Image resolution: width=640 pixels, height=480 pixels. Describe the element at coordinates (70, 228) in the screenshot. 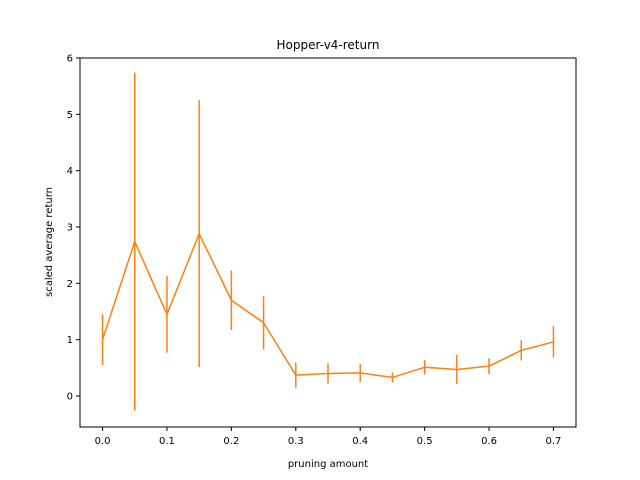

I see `y-tick-label: 3` at that location.